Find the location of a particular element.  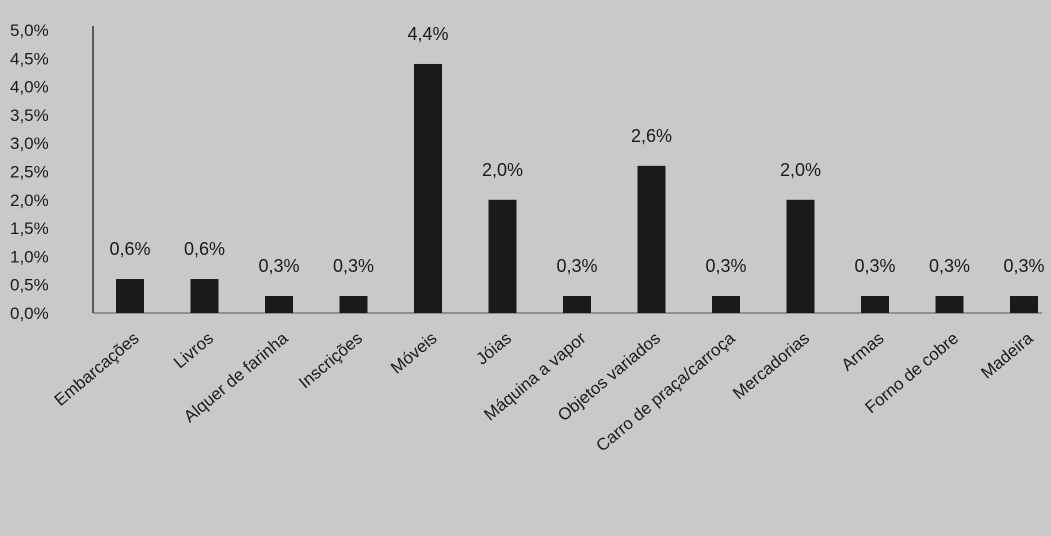

y-tick-label: 3,5% is located at coordinates (29, 115).